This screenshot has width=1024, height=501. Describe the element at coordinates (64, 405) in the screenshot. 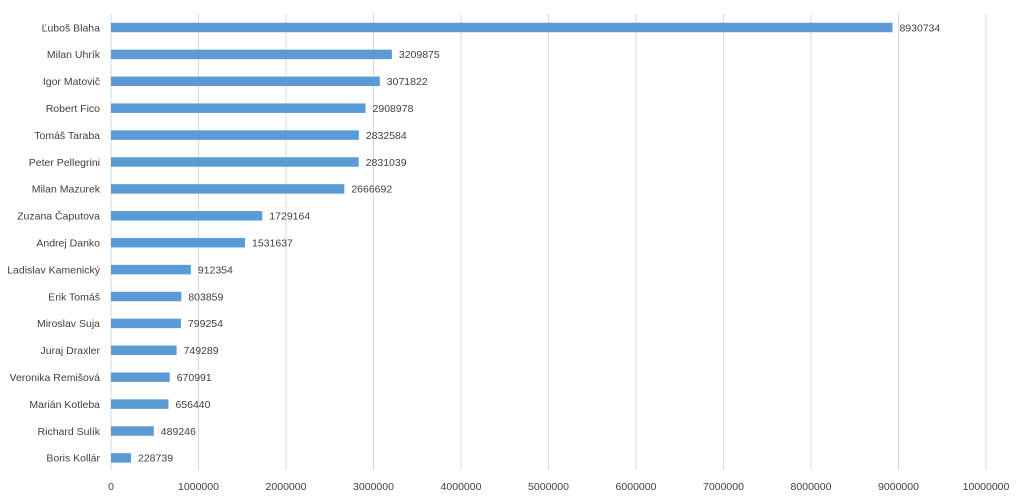

I see `category-label: Marián Kotleba` at that location.